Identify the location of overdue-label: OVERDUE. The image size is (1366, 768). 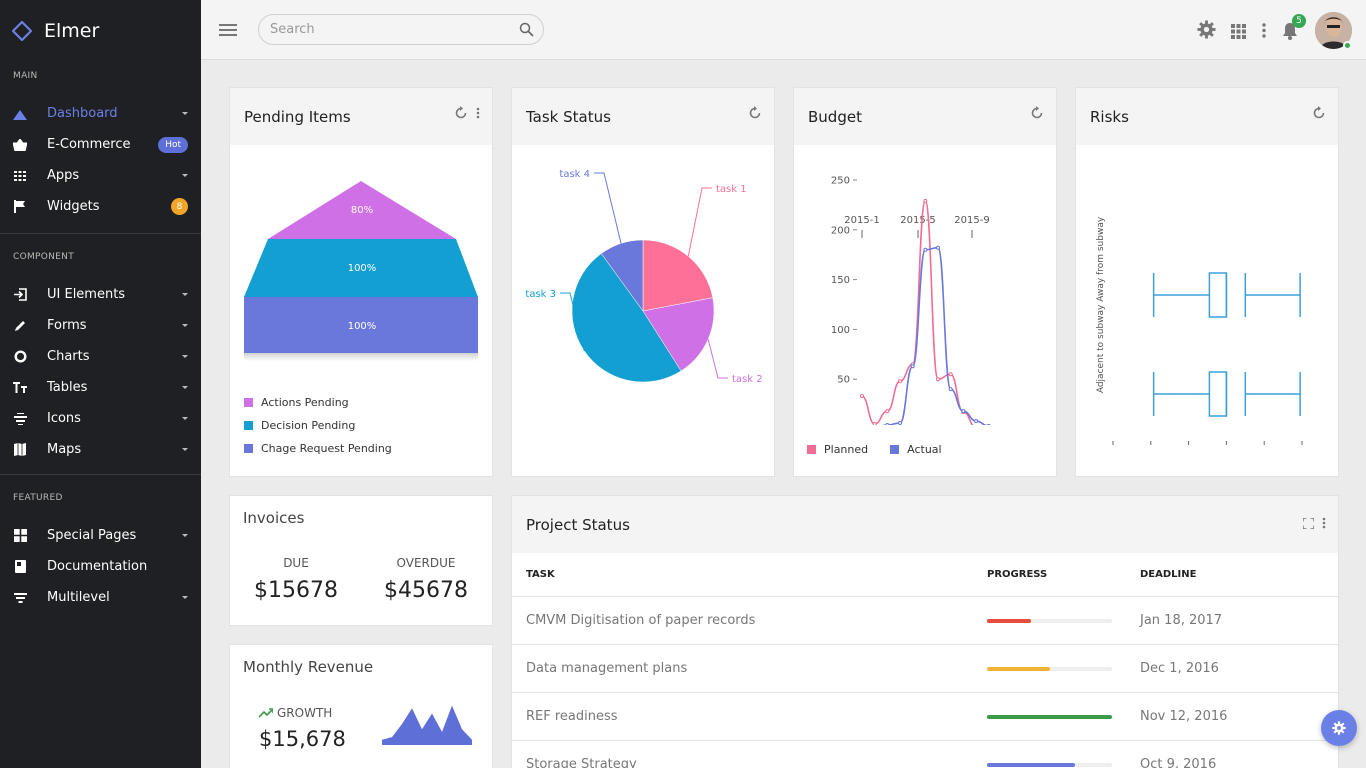
(426, 563).